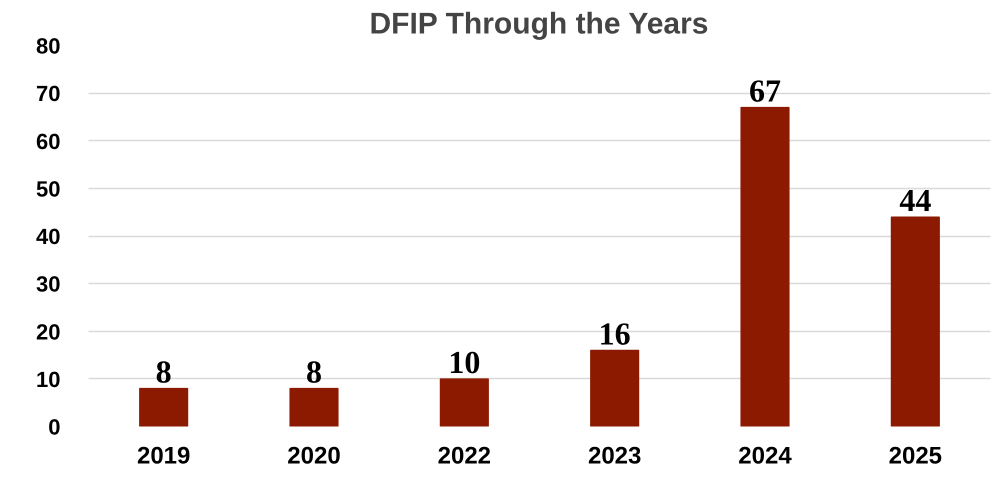 This screenshot has width=999, height=485. What do you see at coordinates (765, 456) in the screenshot?
I see `x-tick-label: 2024` at bounding box center [765, 456].